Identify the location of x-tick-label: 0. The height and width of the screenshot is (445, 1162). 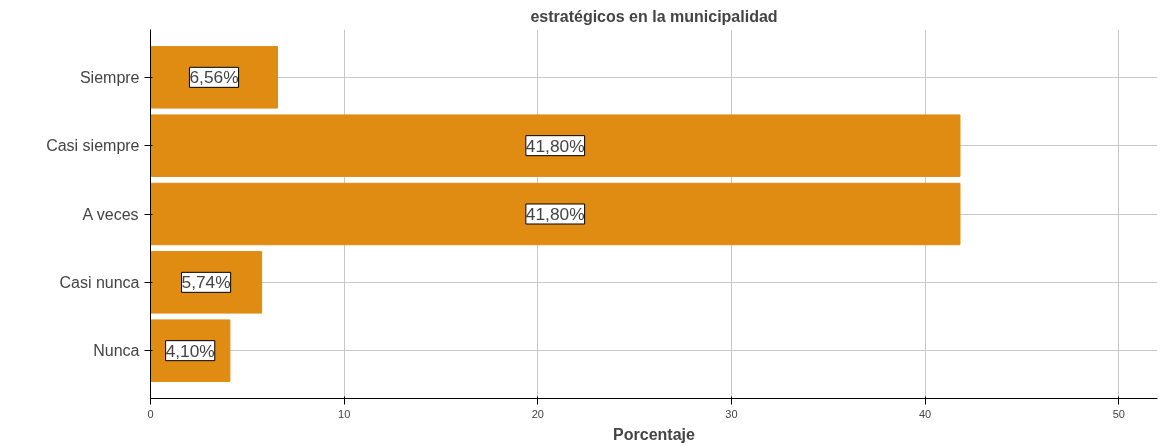
(150, 413).